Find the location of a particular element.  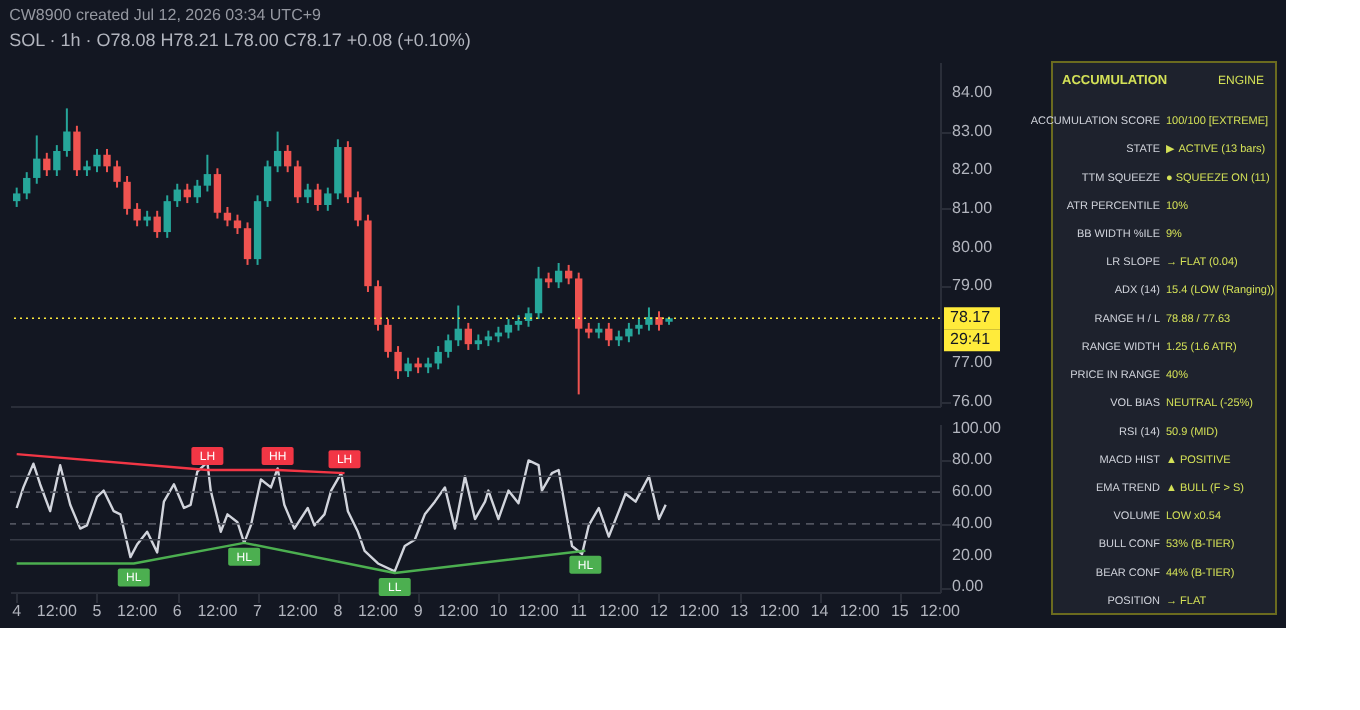

y-tick-label: 100.00 is located at coordinates (977, 427).